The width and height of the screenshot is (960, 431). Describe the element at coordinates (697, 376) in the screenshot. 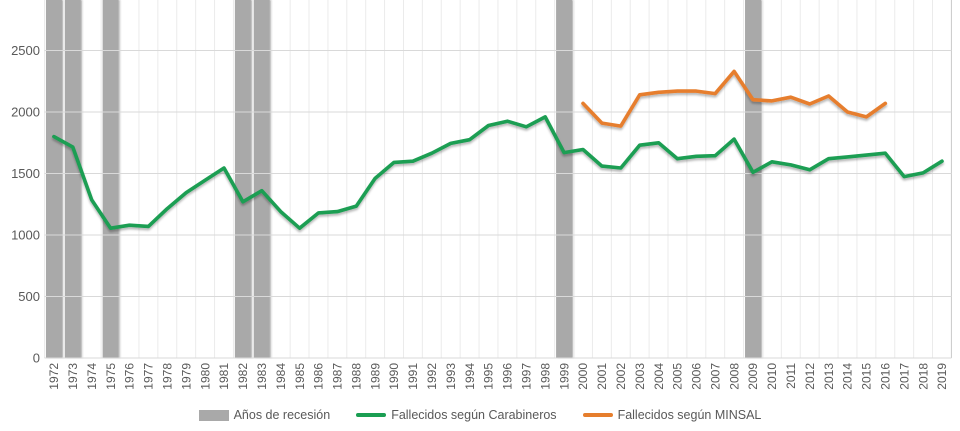

I see `x-tick-label-2006: 2006` at that location.